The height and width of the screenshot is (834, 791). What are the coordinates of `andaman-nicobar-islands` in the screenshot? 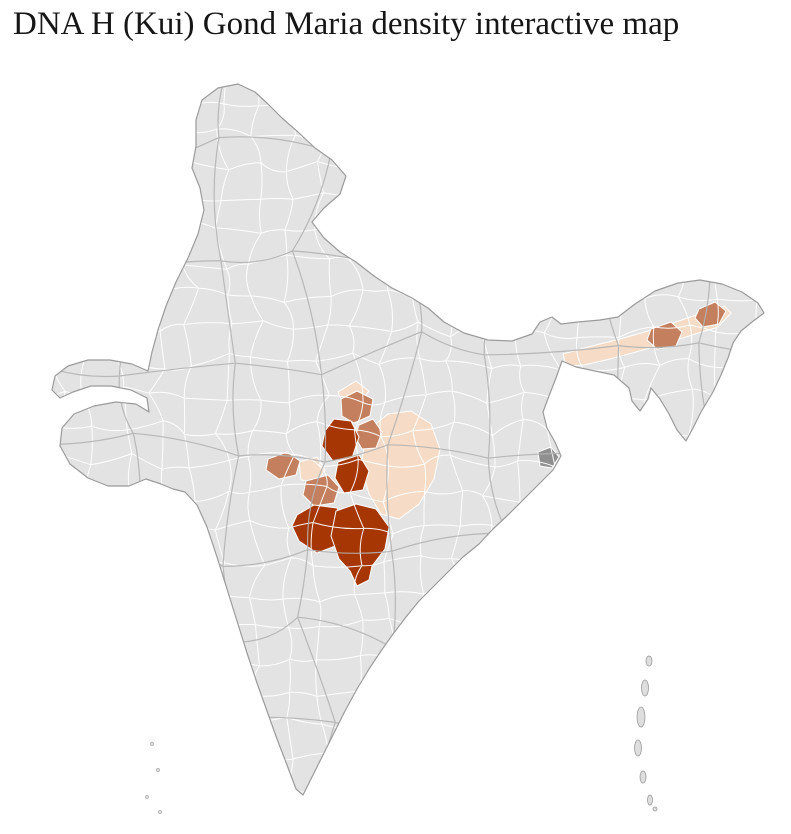 It's located at (646, 733).